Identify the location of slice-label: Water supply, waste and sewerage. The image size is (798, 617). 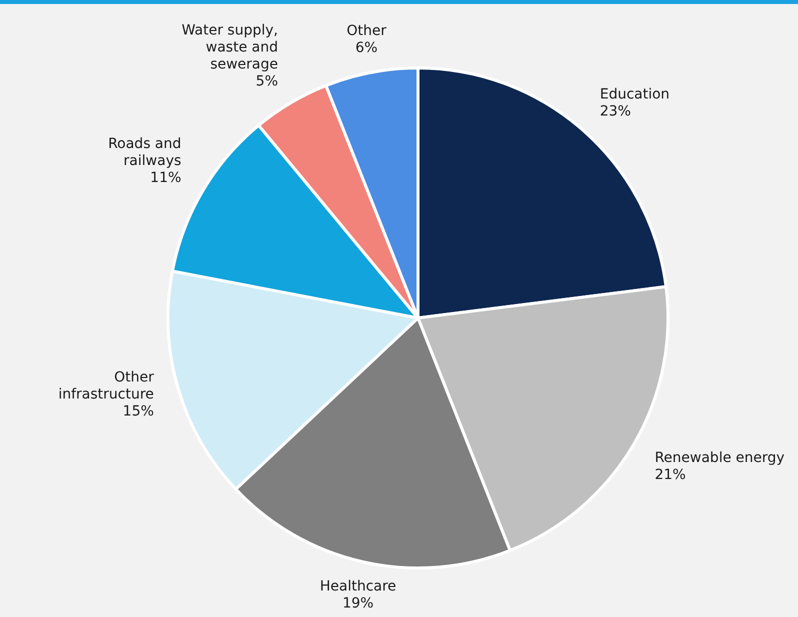
(230, 47).